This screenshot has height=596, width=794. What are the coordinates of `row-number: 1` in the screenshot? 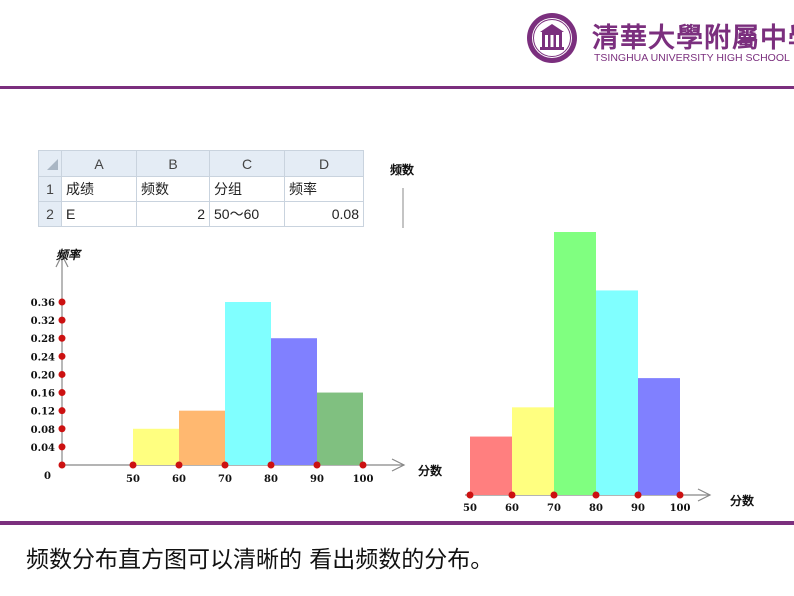 It's located at (50, 189).